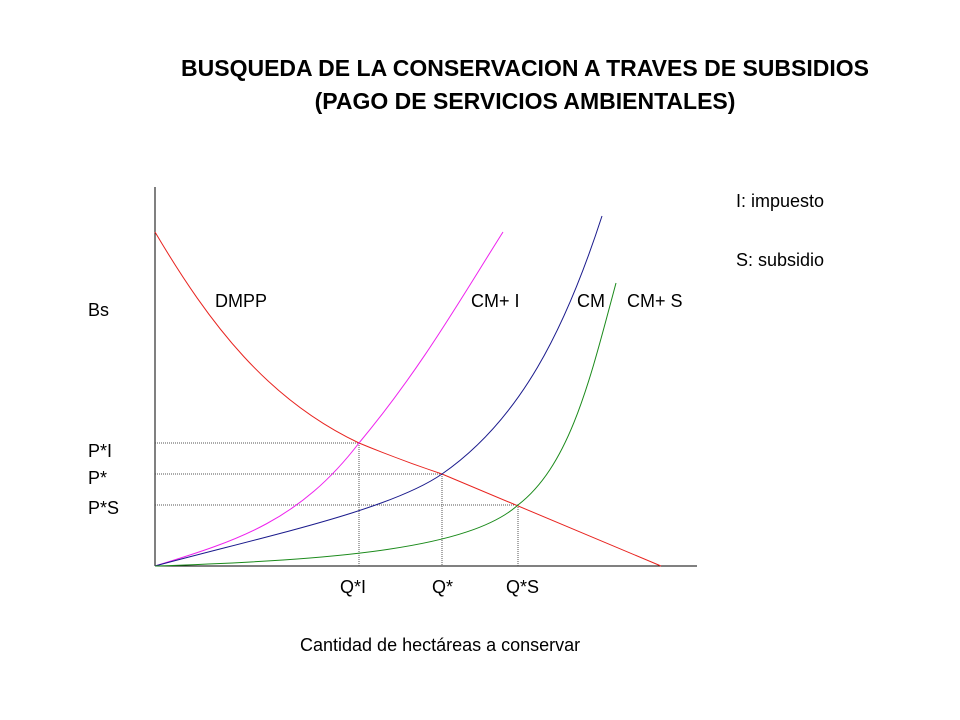  What do you see at coordinates (655, 301) in the screenshot?
I see `cost-plus-subsidy-label: CM+ S` at bounding box center [655, 301].